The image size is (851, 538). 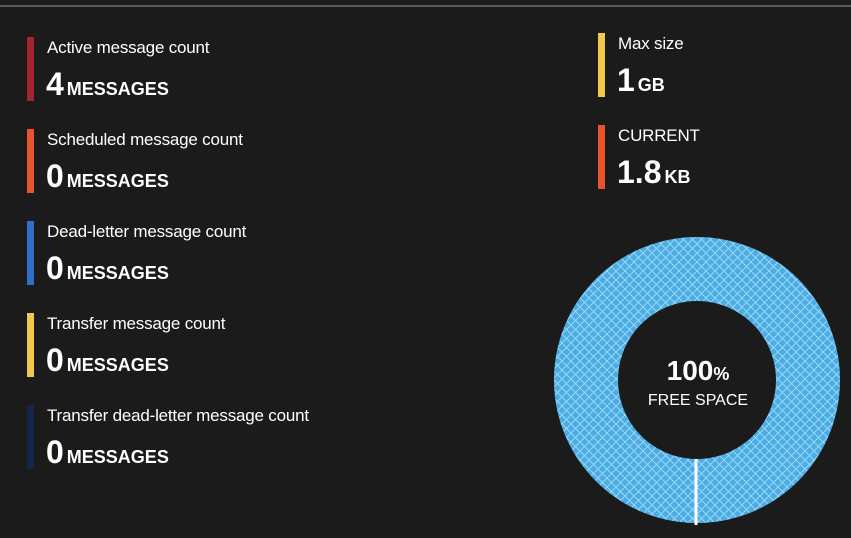 What do you see at coordinates (651, 43) in the screenshot?
I see `metric-label: Max size` at bounding box center [651, 43].